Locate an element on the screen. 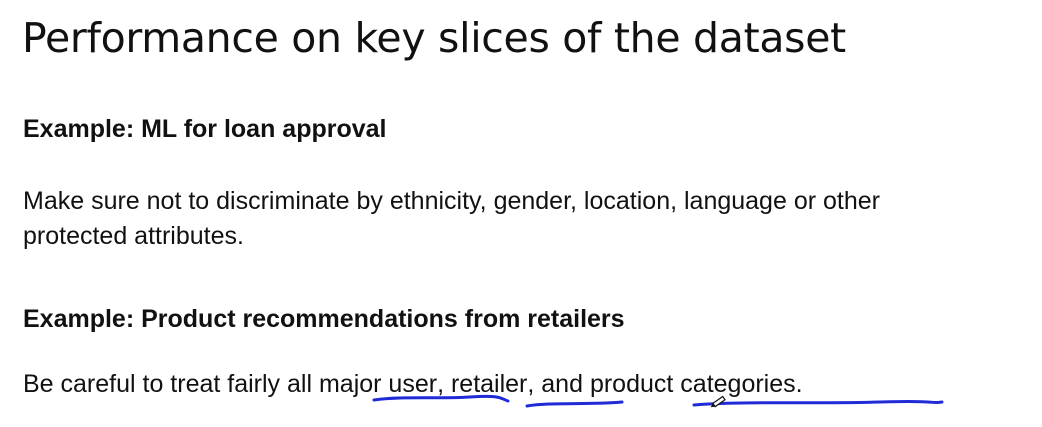 This screenshot has width=1042, height=427. retail-text-start: Be careful to treat fairly all is located at coordinates (171, 384).